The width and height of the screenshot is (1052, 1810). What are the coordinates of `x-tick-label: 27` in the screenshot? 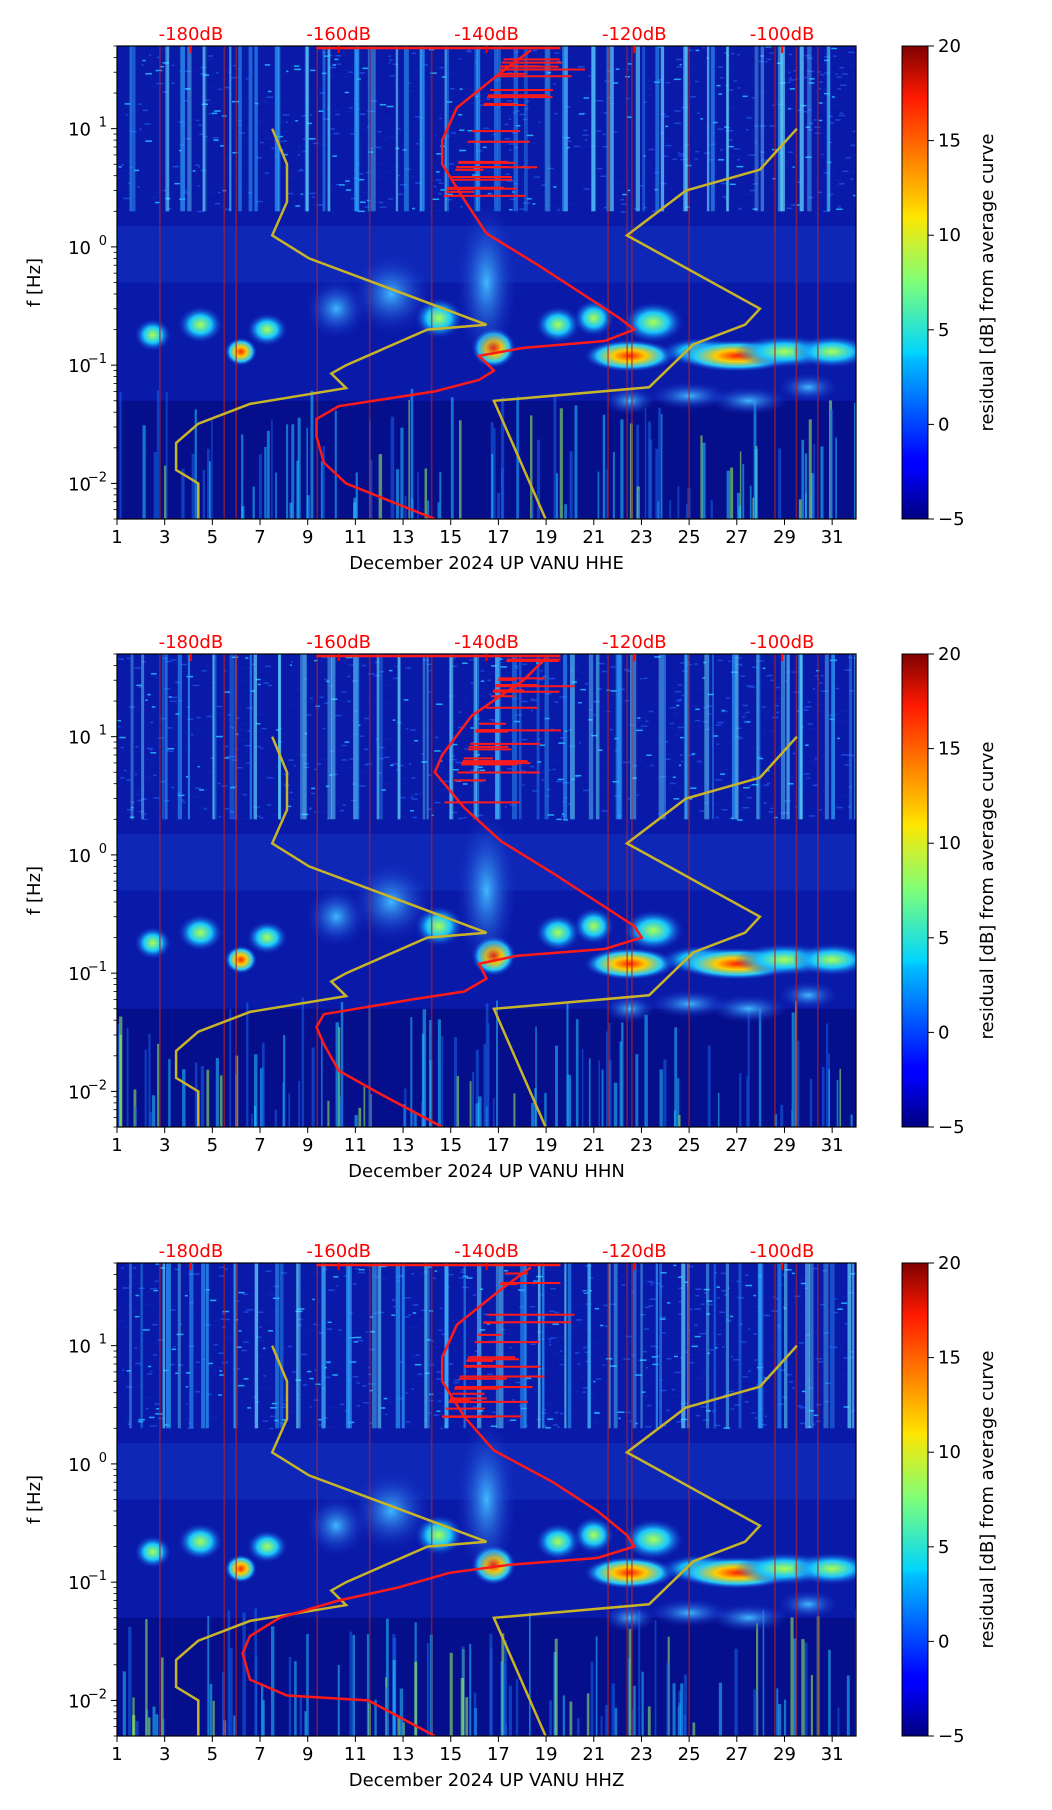 It's located at (736, 1754).